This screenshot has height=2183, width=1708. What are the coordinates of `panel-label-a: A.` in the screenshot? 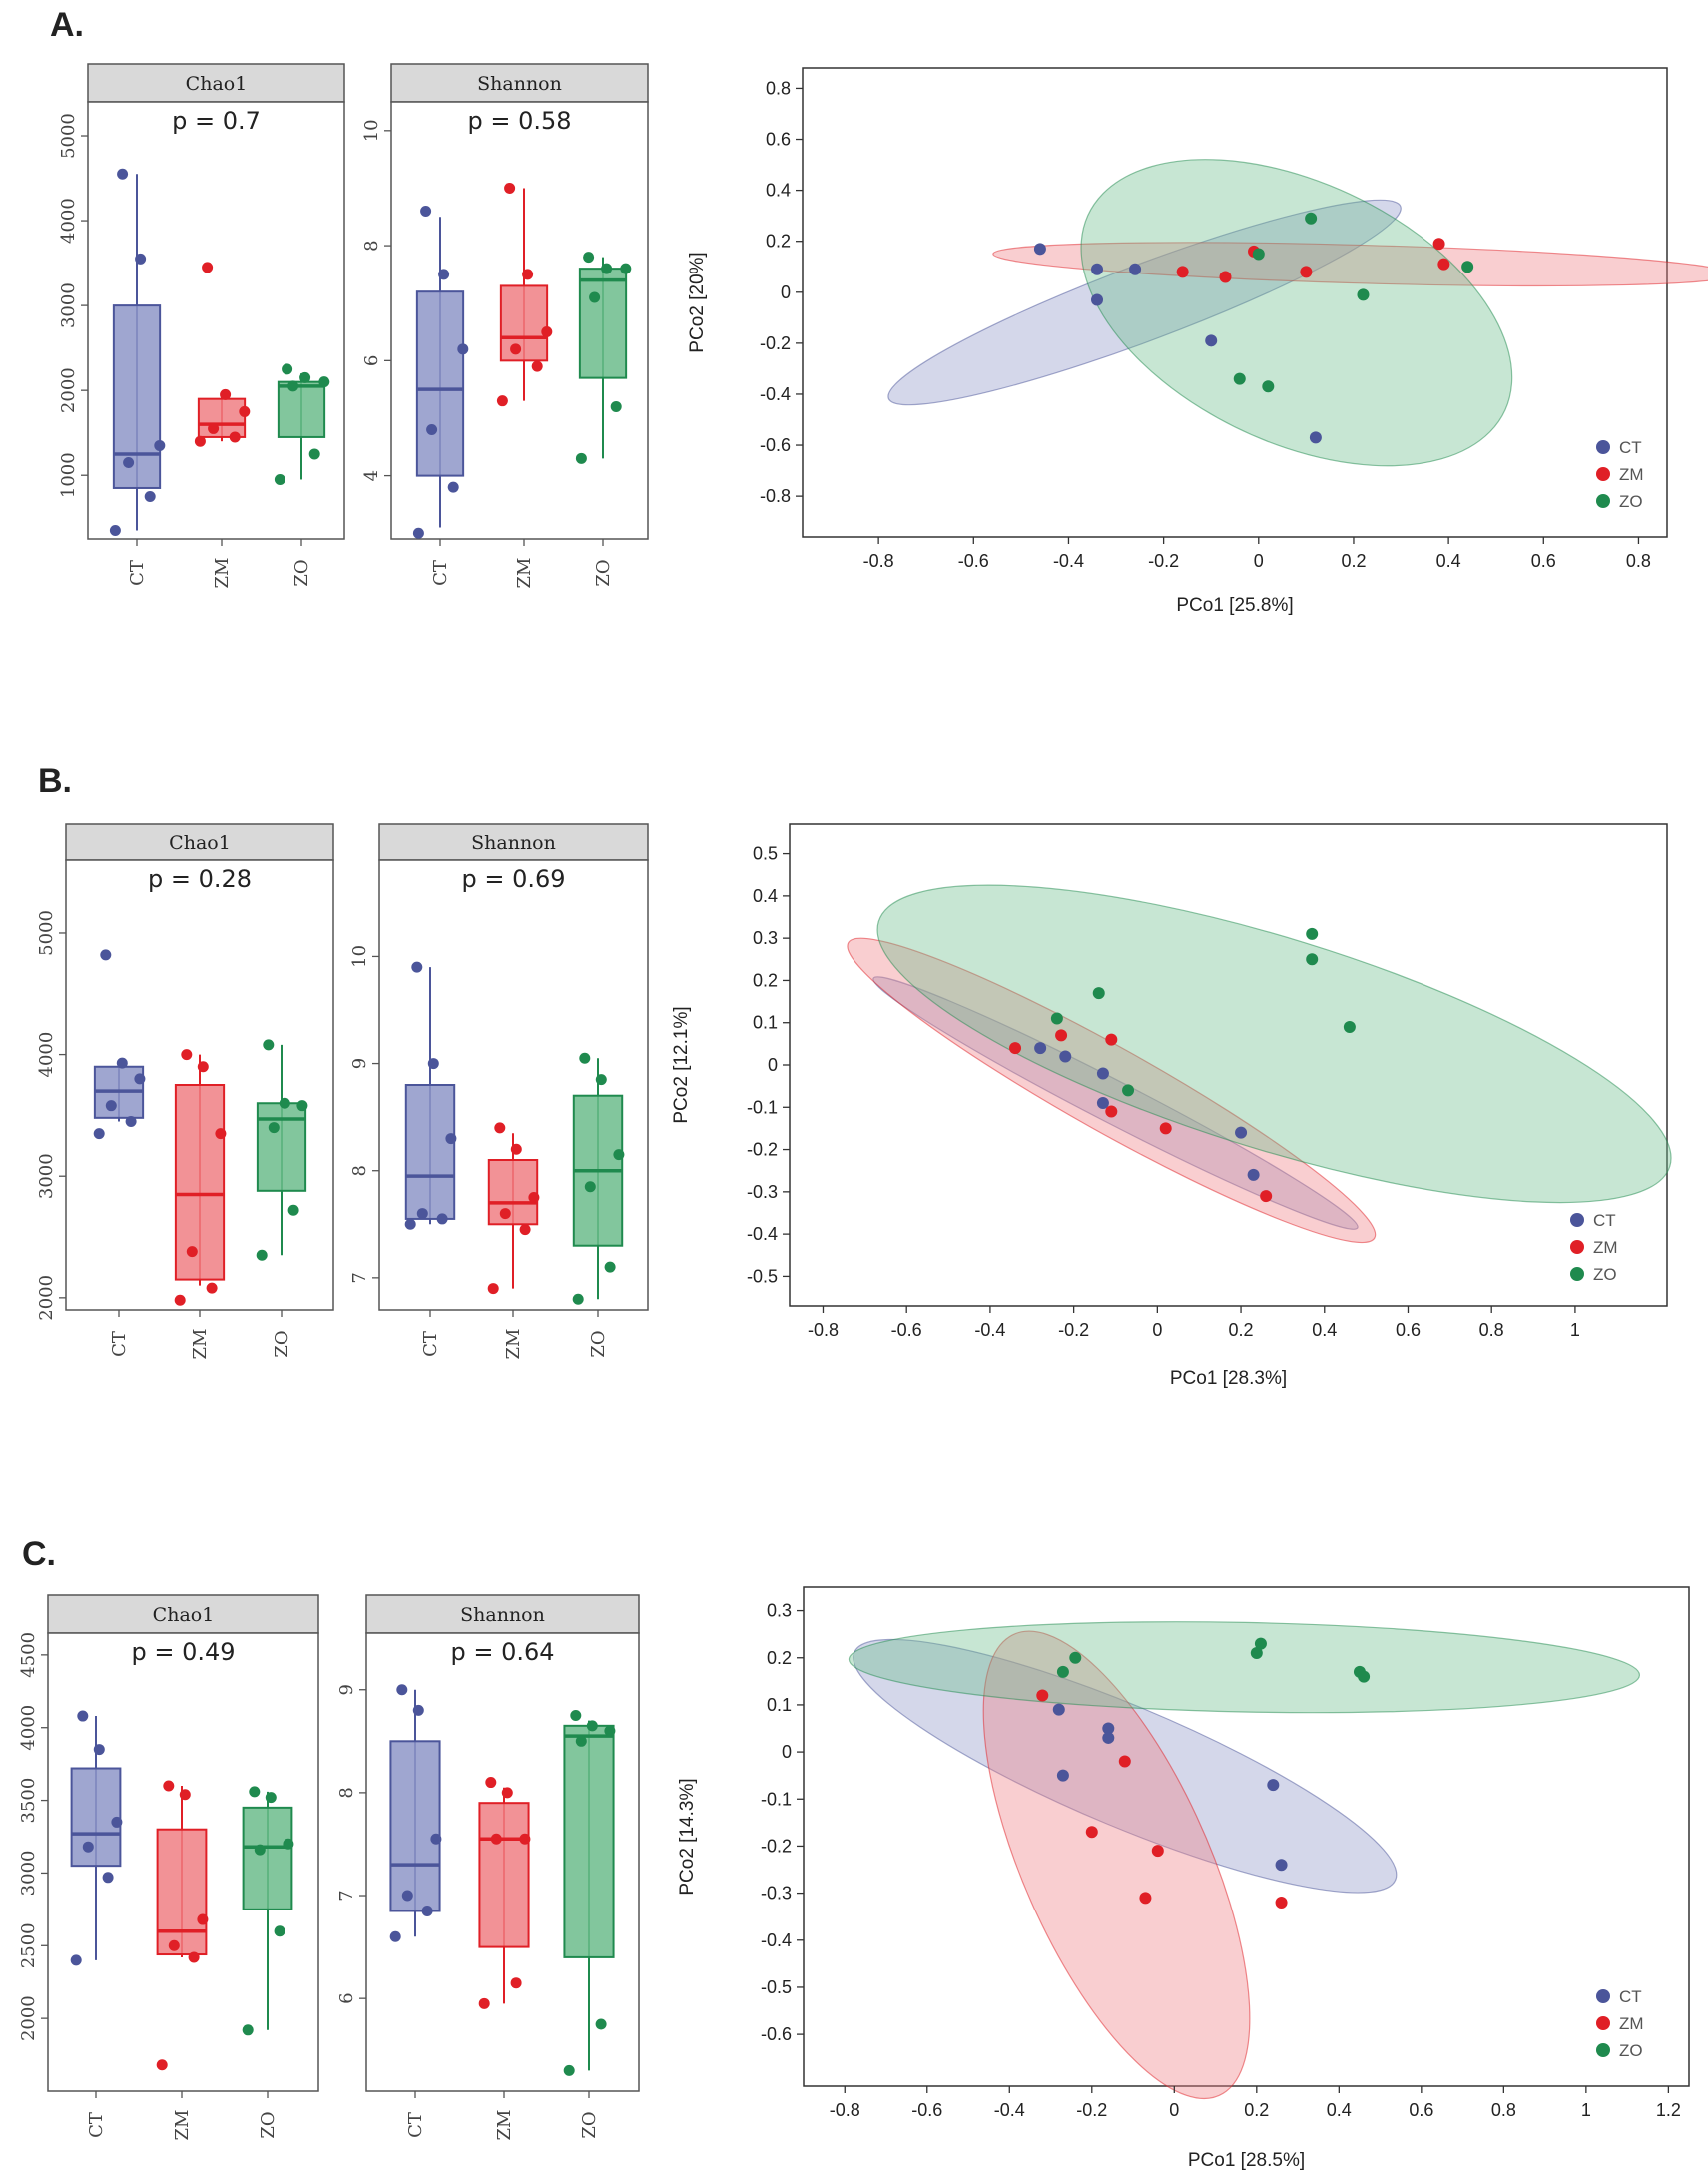 It's located at (67, 25).